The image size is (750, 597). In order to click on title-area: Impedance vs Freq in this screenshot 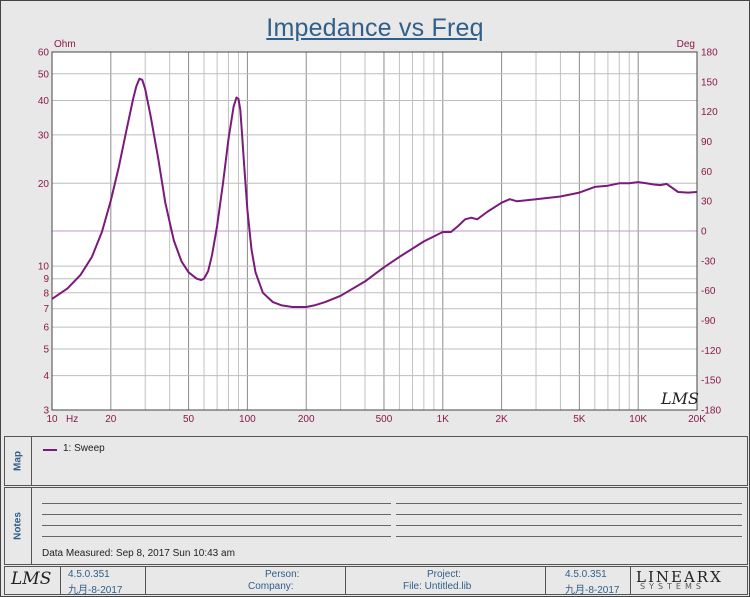, I will do `click(375, 22)`.